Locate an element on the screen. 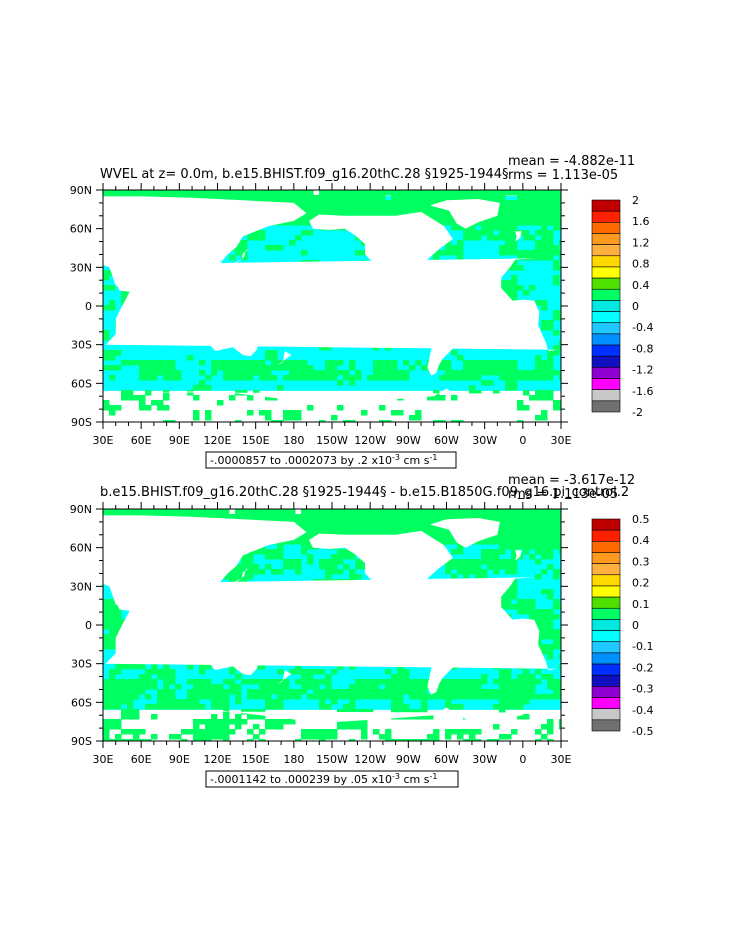 This screenshot has height=945, width=733. x-tick-label: 150W is located at coordinates (332, 440).